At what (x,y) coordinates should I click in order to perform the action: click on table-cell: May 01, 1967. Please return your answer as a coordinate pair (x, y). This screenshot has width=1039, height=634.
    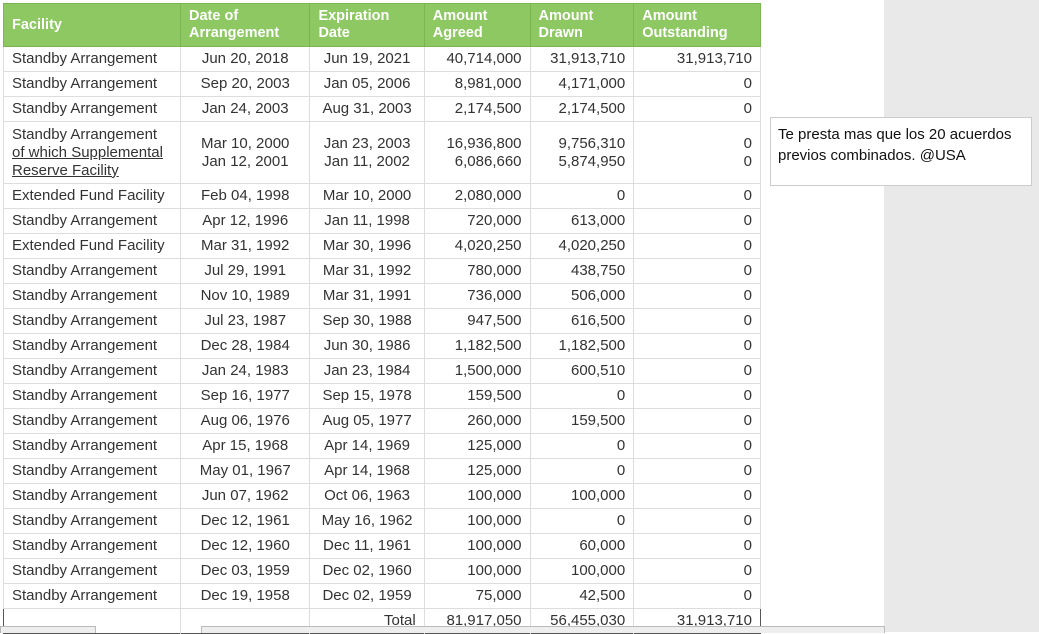
    Looking at the image, I should click on (245, 471).